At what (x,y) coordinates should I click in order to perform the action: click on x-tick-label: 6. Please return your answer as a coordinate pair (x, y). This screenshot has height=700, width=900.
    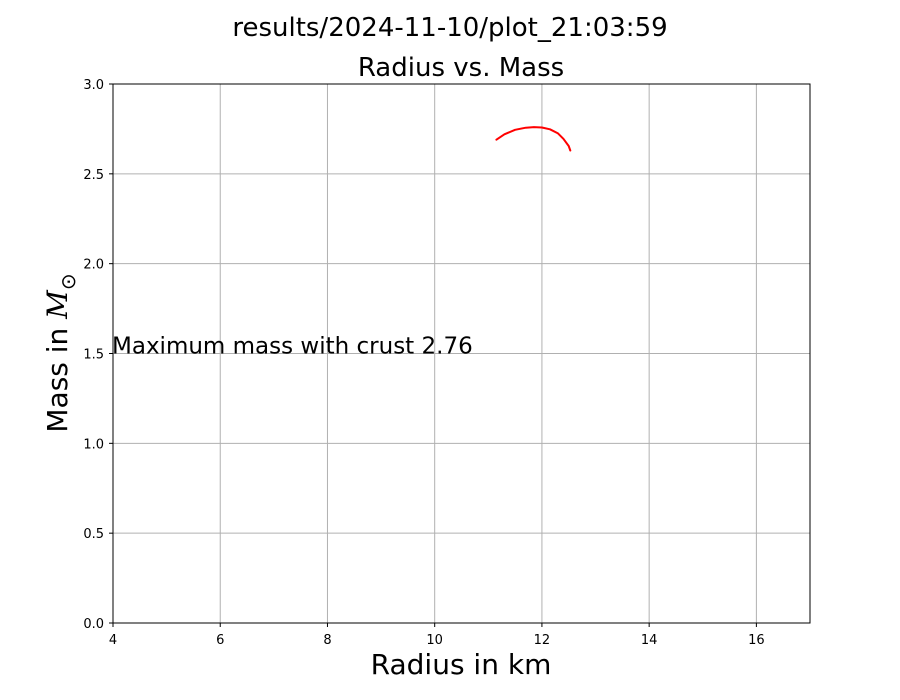
    Looking at the image, I should click on (220, 640).